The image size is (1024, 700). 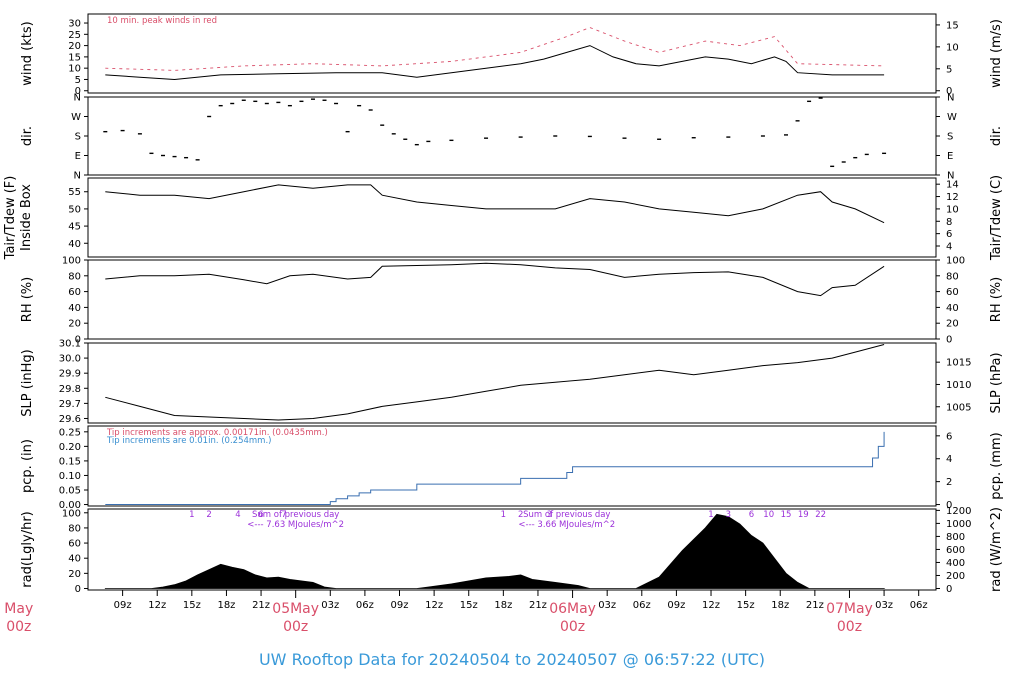 What do you see at coordinates (952, 25) in the screenshot?
I see `right-tick-label: 15` at bounding box center [952, 25].